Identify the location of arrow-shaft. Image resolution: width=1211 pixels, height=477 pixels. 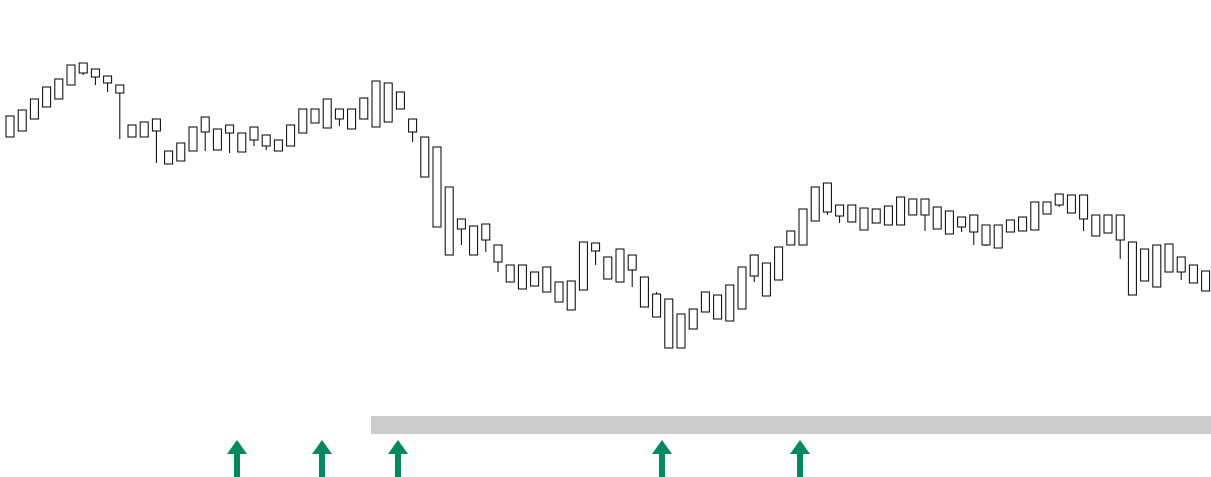
(662, 464).